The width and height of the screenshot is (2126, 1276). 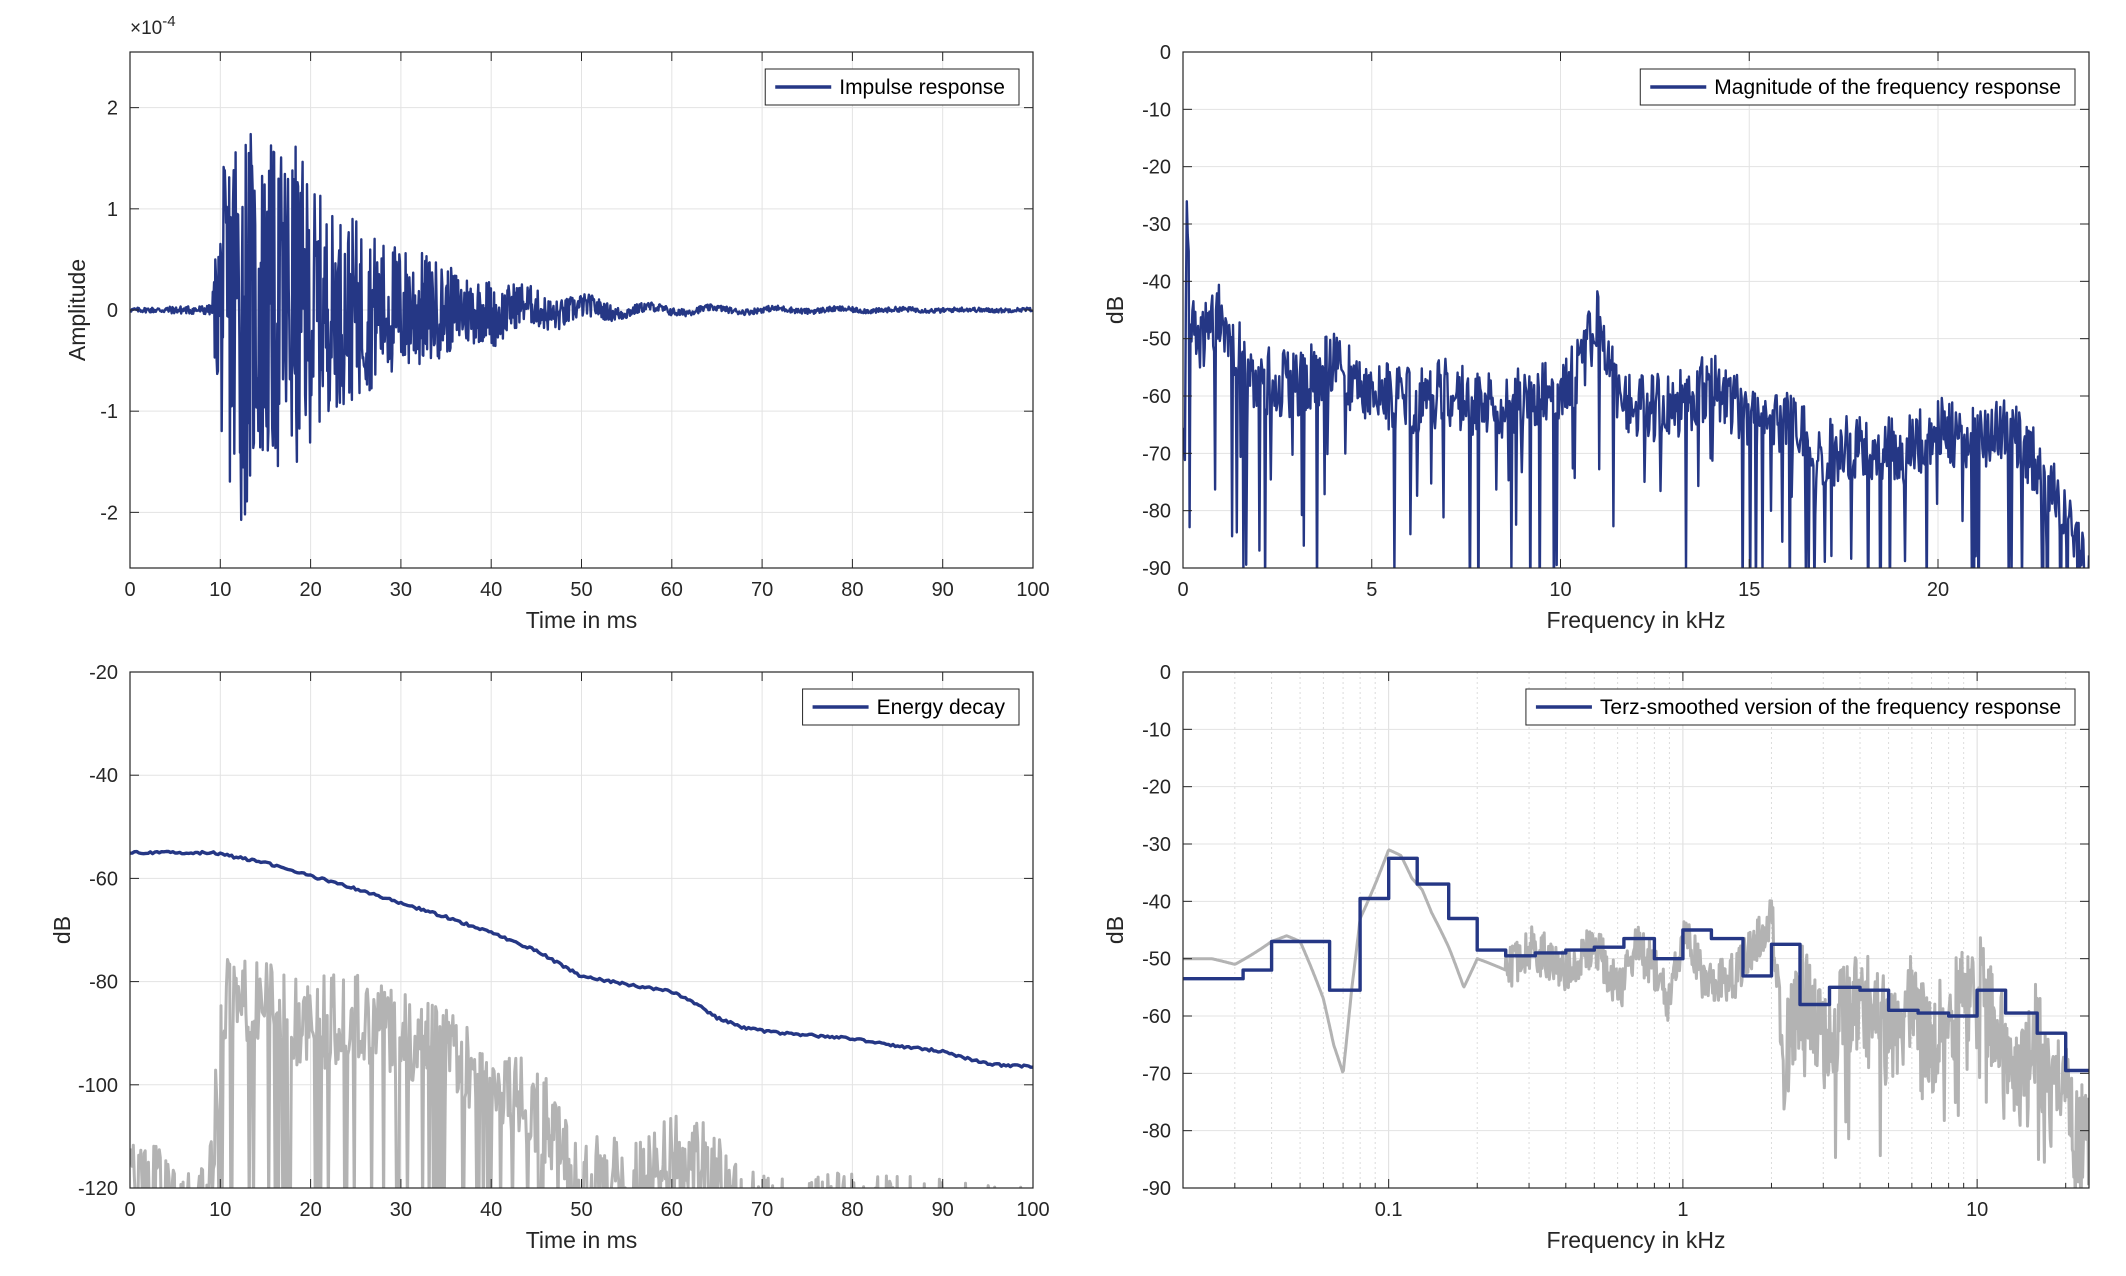 What do you see at coordinates (109, 513) in the screenshot?
I see `y-tick-label: -2` at bounding box center [109, 513].